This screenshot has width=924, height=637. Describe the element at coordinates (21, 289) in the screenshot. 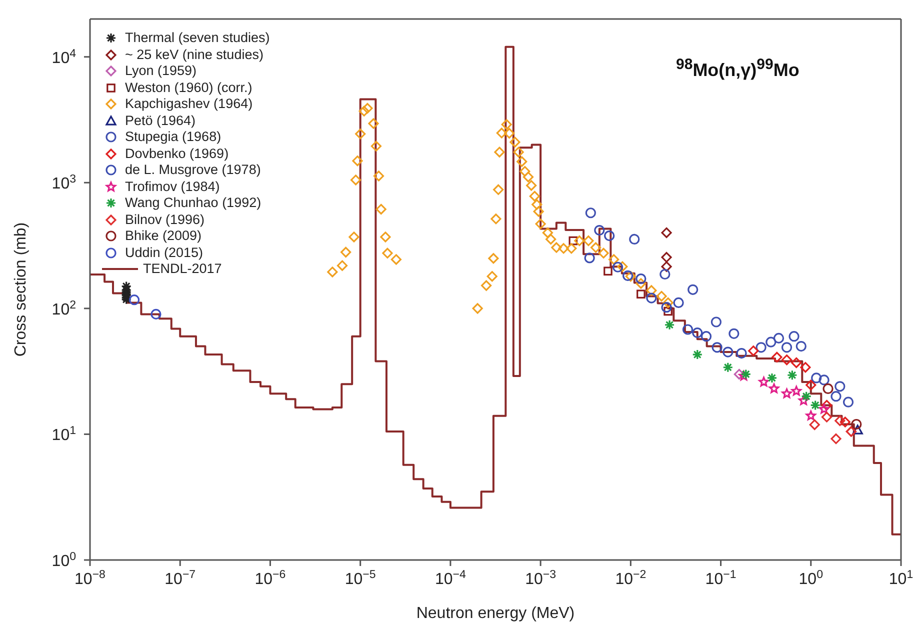

I see `y-axis-title: Cross section (mb)` at that location.